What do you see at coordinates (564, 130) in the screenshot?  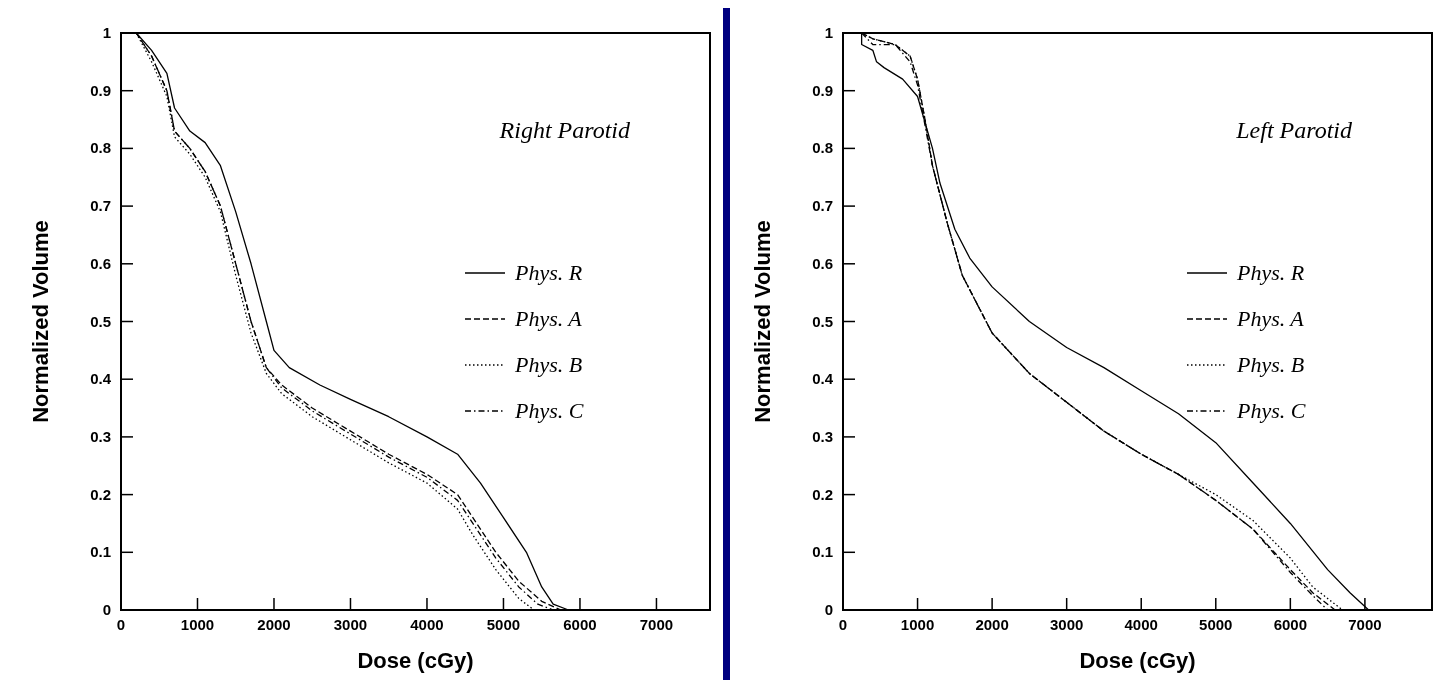 I see `annotation: Right Parotid` at bounding box center [564, 130].